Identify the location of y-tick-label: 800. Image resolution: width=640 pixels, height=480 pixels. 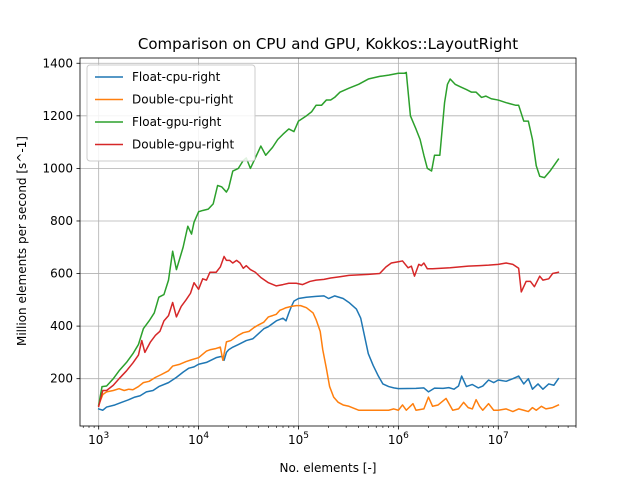
(61, 221).